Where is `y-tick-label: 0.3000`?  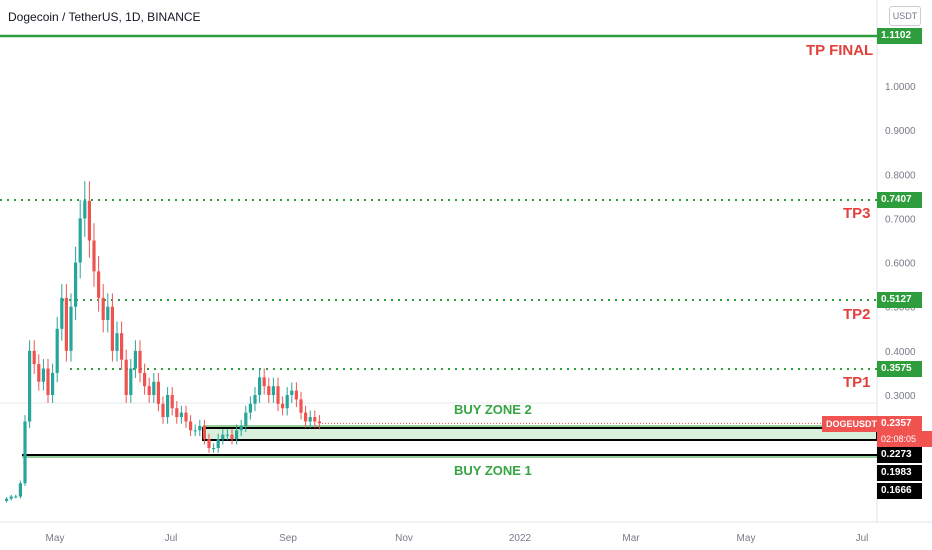 y-tick-label: 0.3000 is located at coordinates (900, 396).